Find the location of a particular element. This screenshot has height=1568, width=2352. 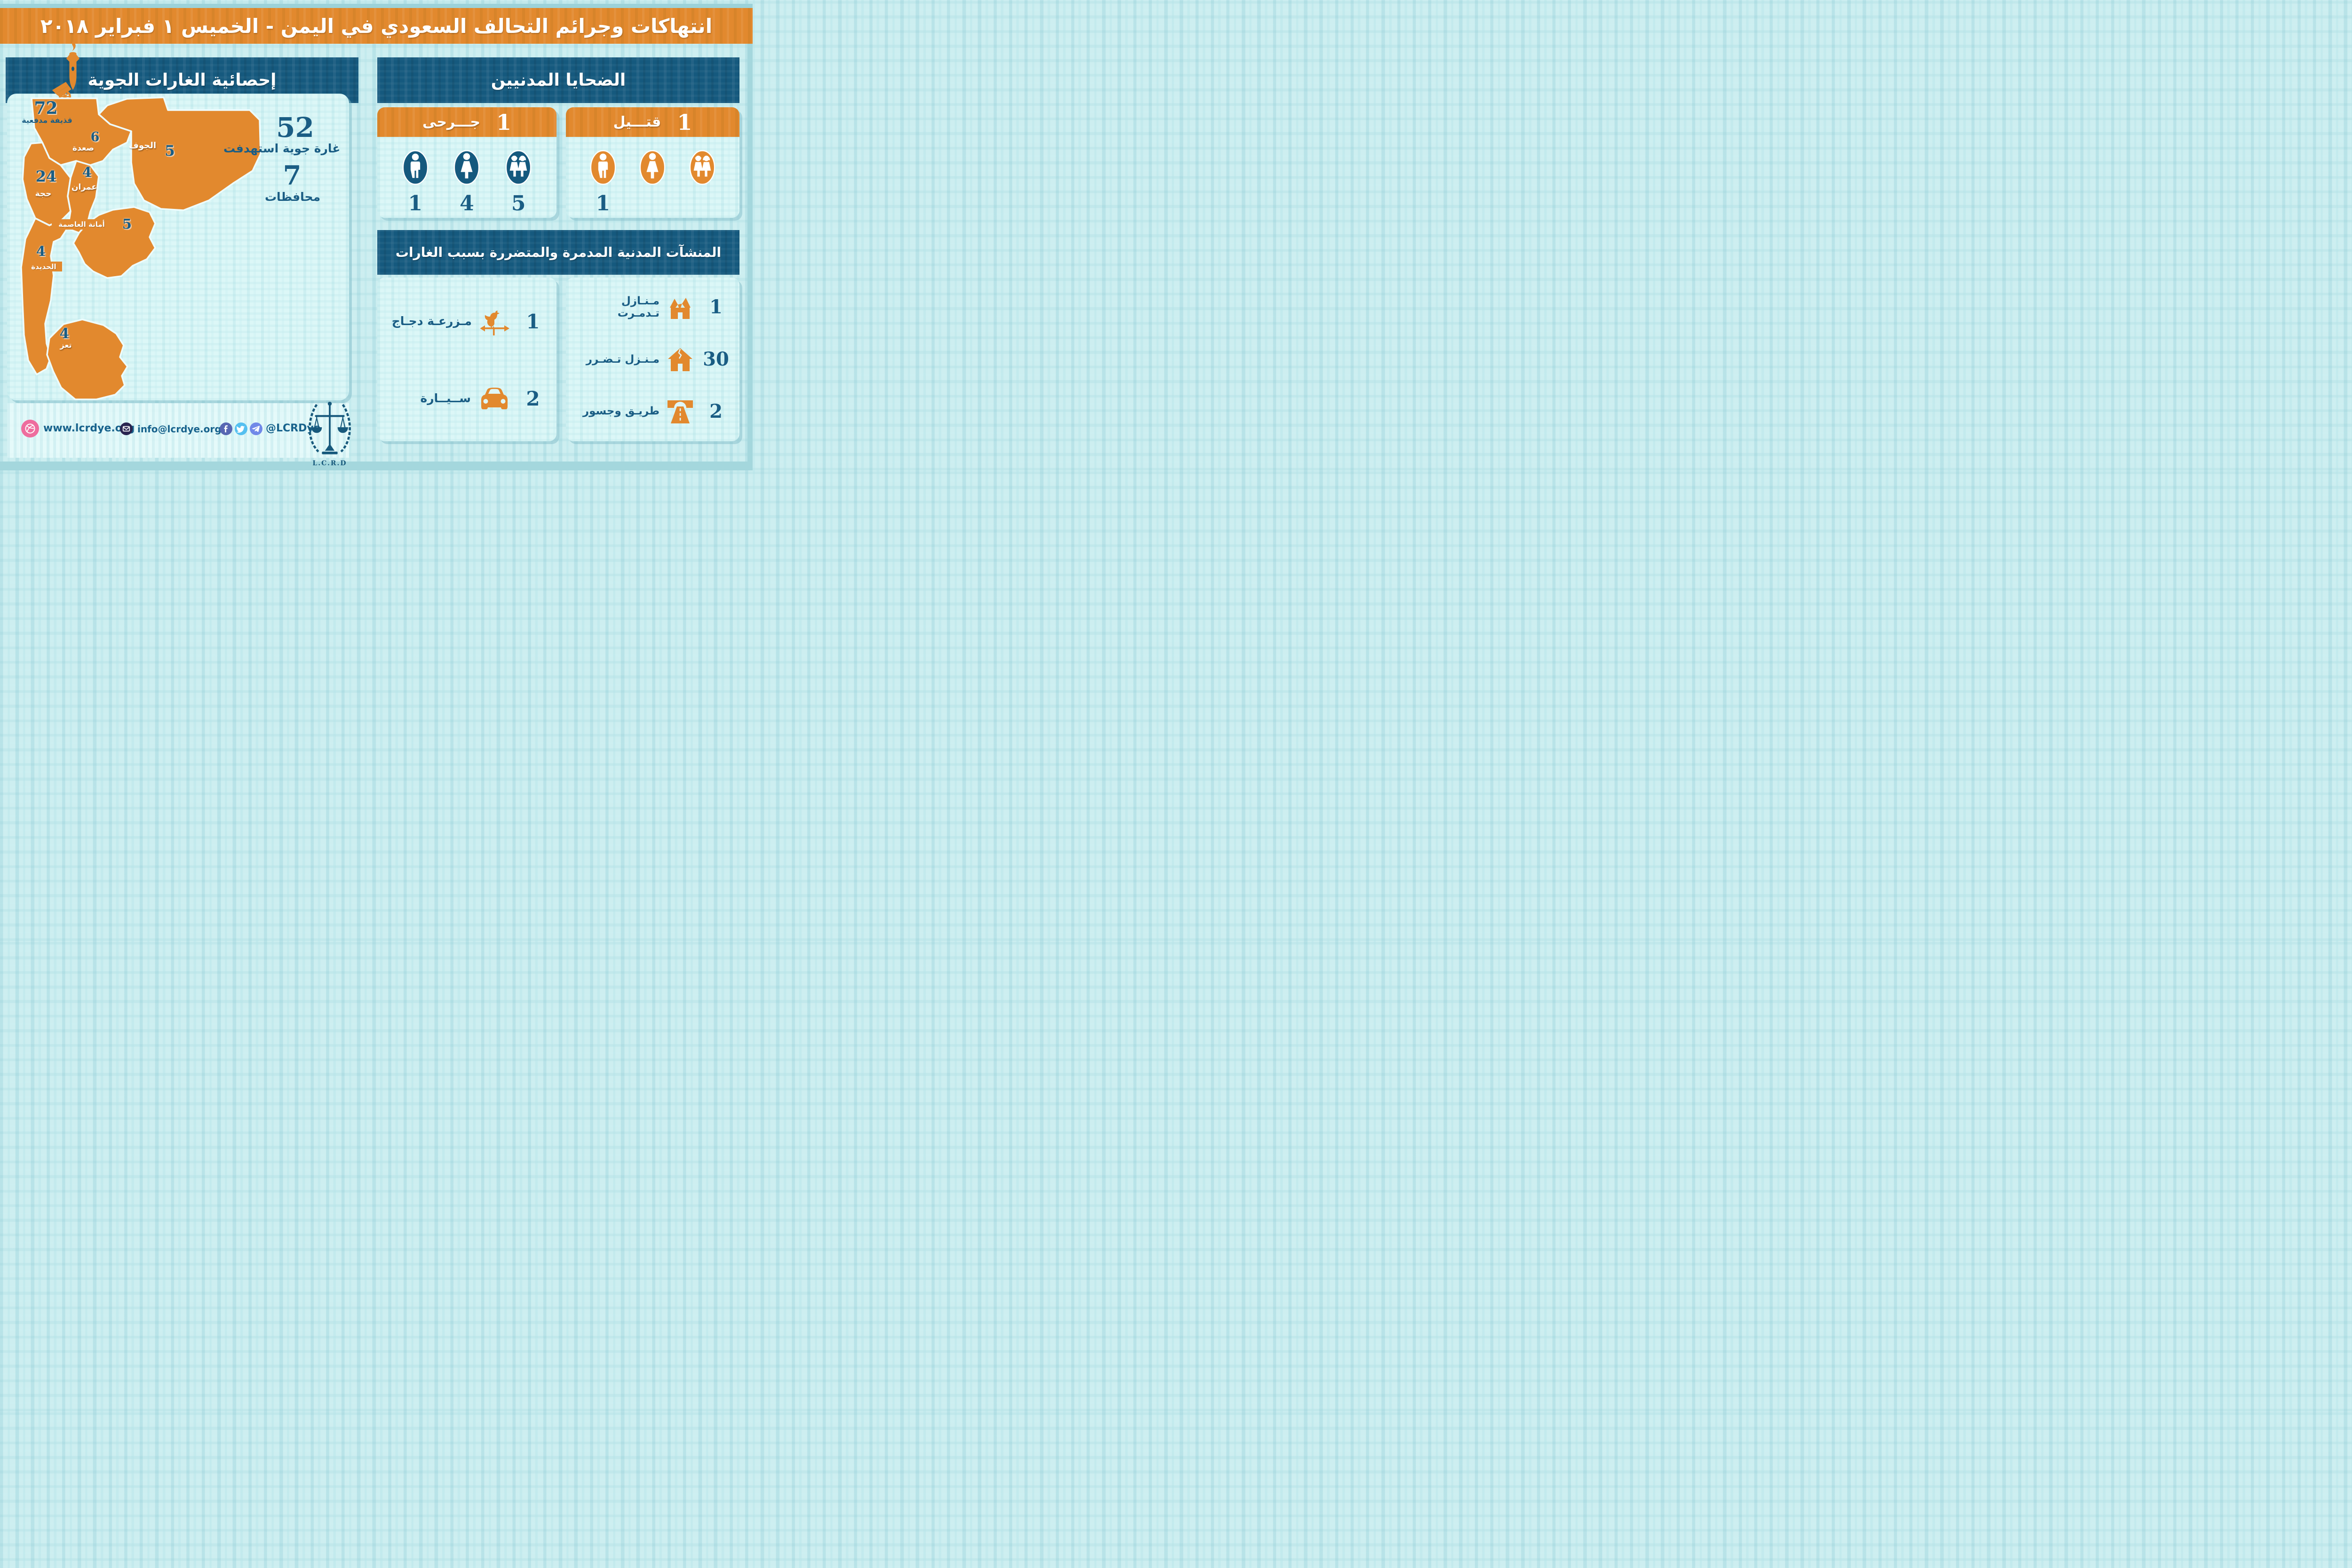

telegram-icon is located at coordinates (256, 428).